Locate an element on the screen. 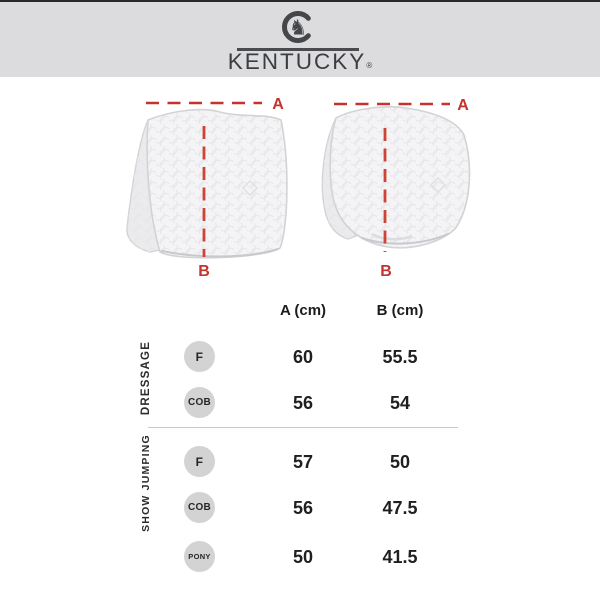 The width and height of the screenshot is (600, 600). logo-underline is located at coordinates (298, 49).